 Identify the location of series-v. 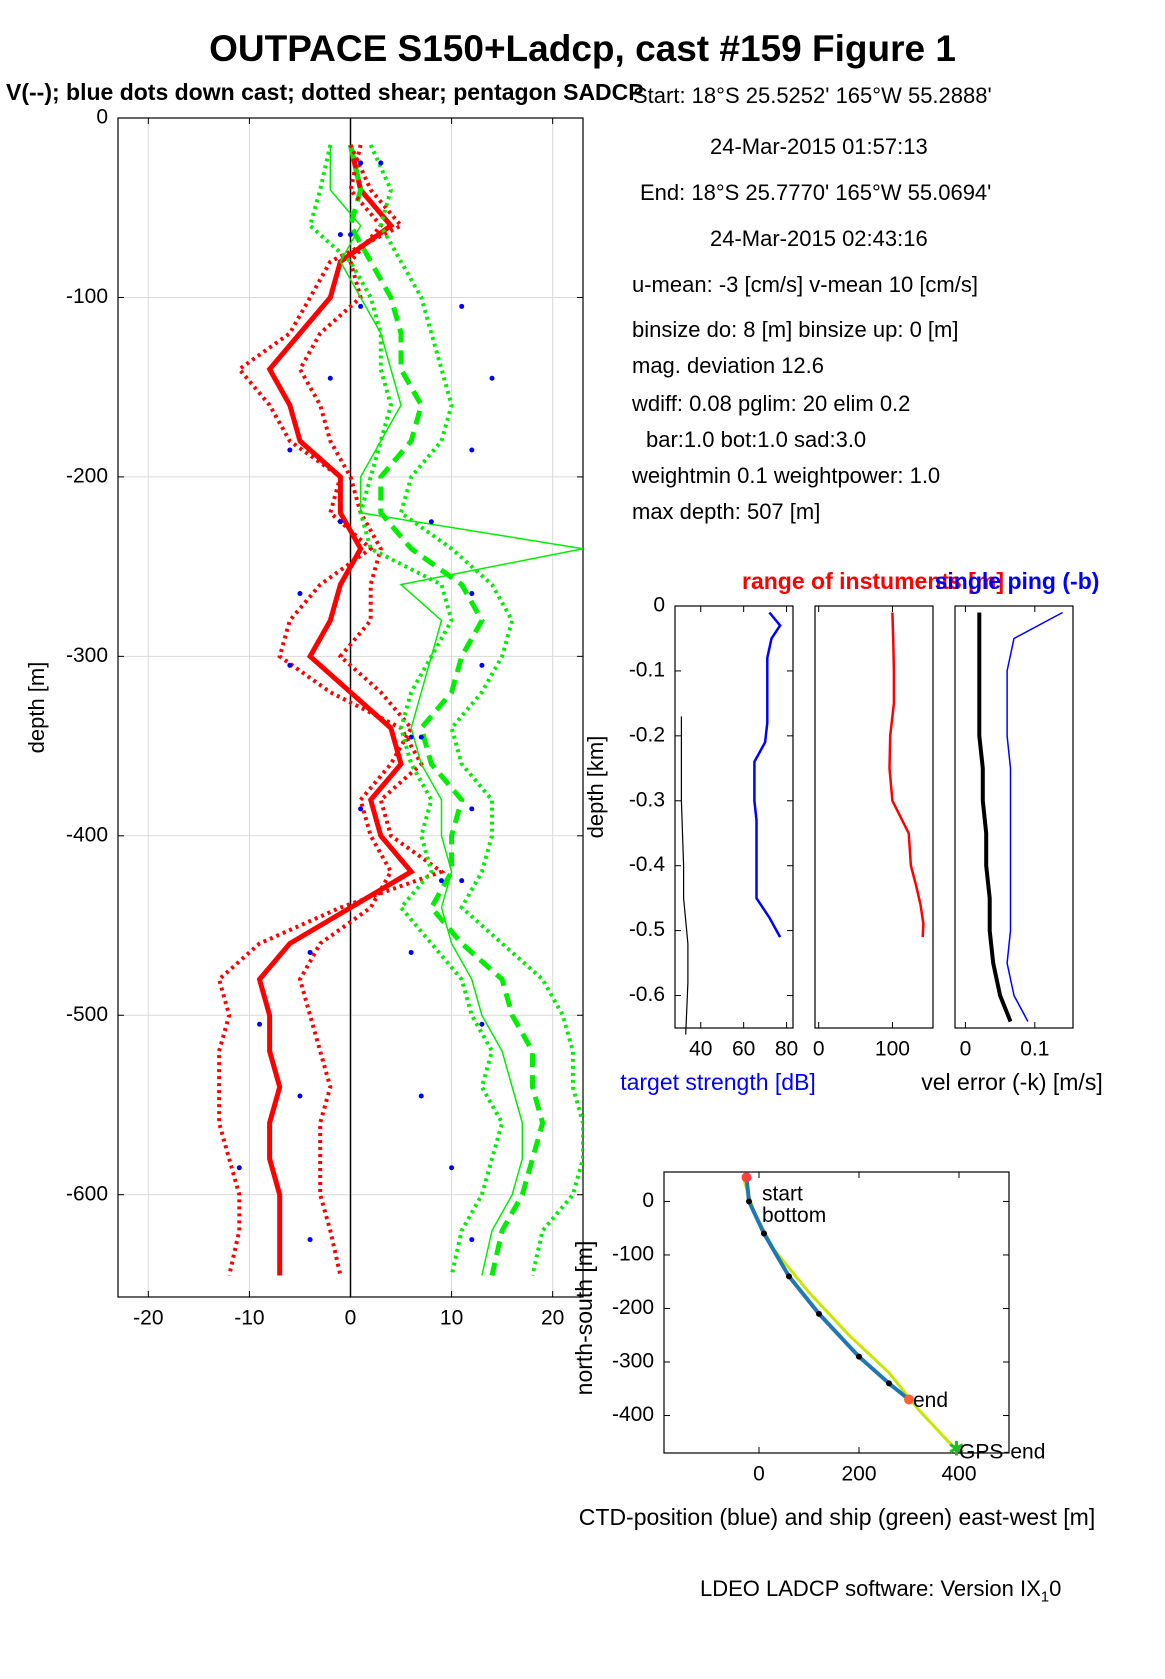
(446, 710).